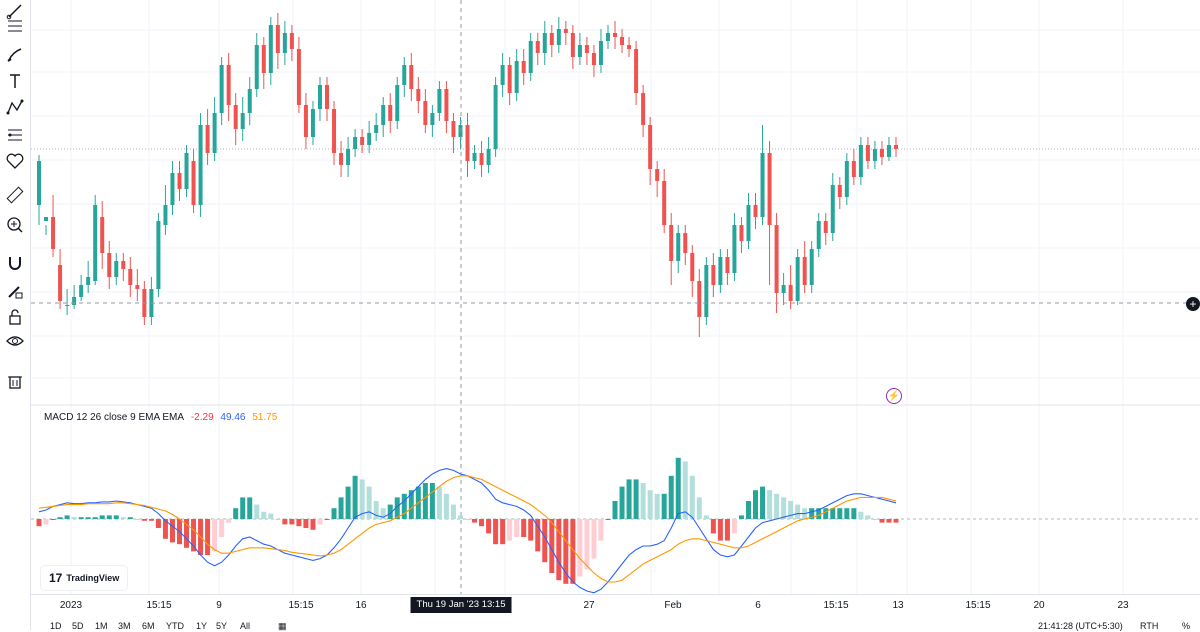 This screenshot has height=632, width=1200. I want to click on lock-icon, so click(15, 317).